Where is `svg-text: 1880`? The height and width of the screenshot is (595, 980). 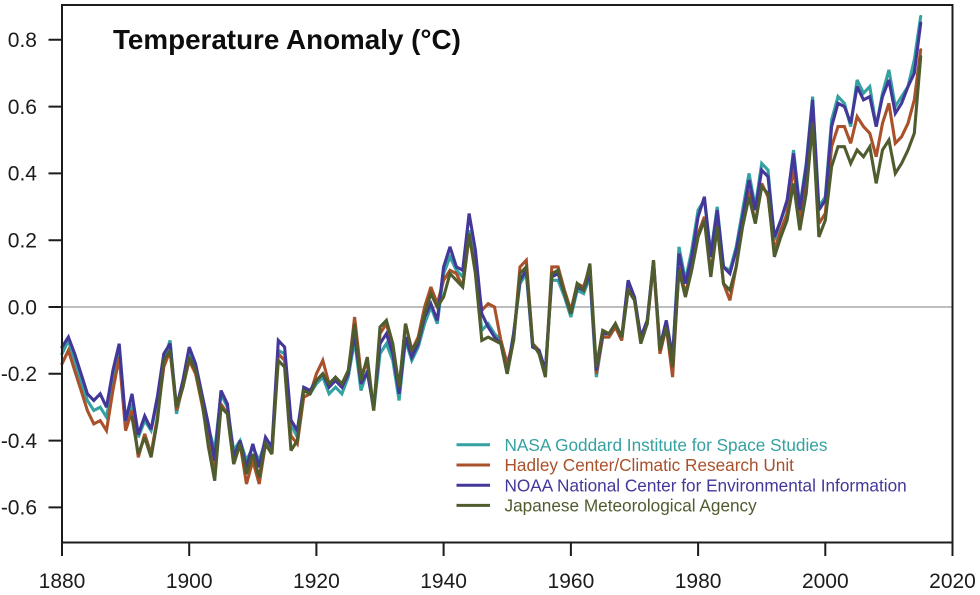
svg-text: 1880 is located at coordinates (62, 581).